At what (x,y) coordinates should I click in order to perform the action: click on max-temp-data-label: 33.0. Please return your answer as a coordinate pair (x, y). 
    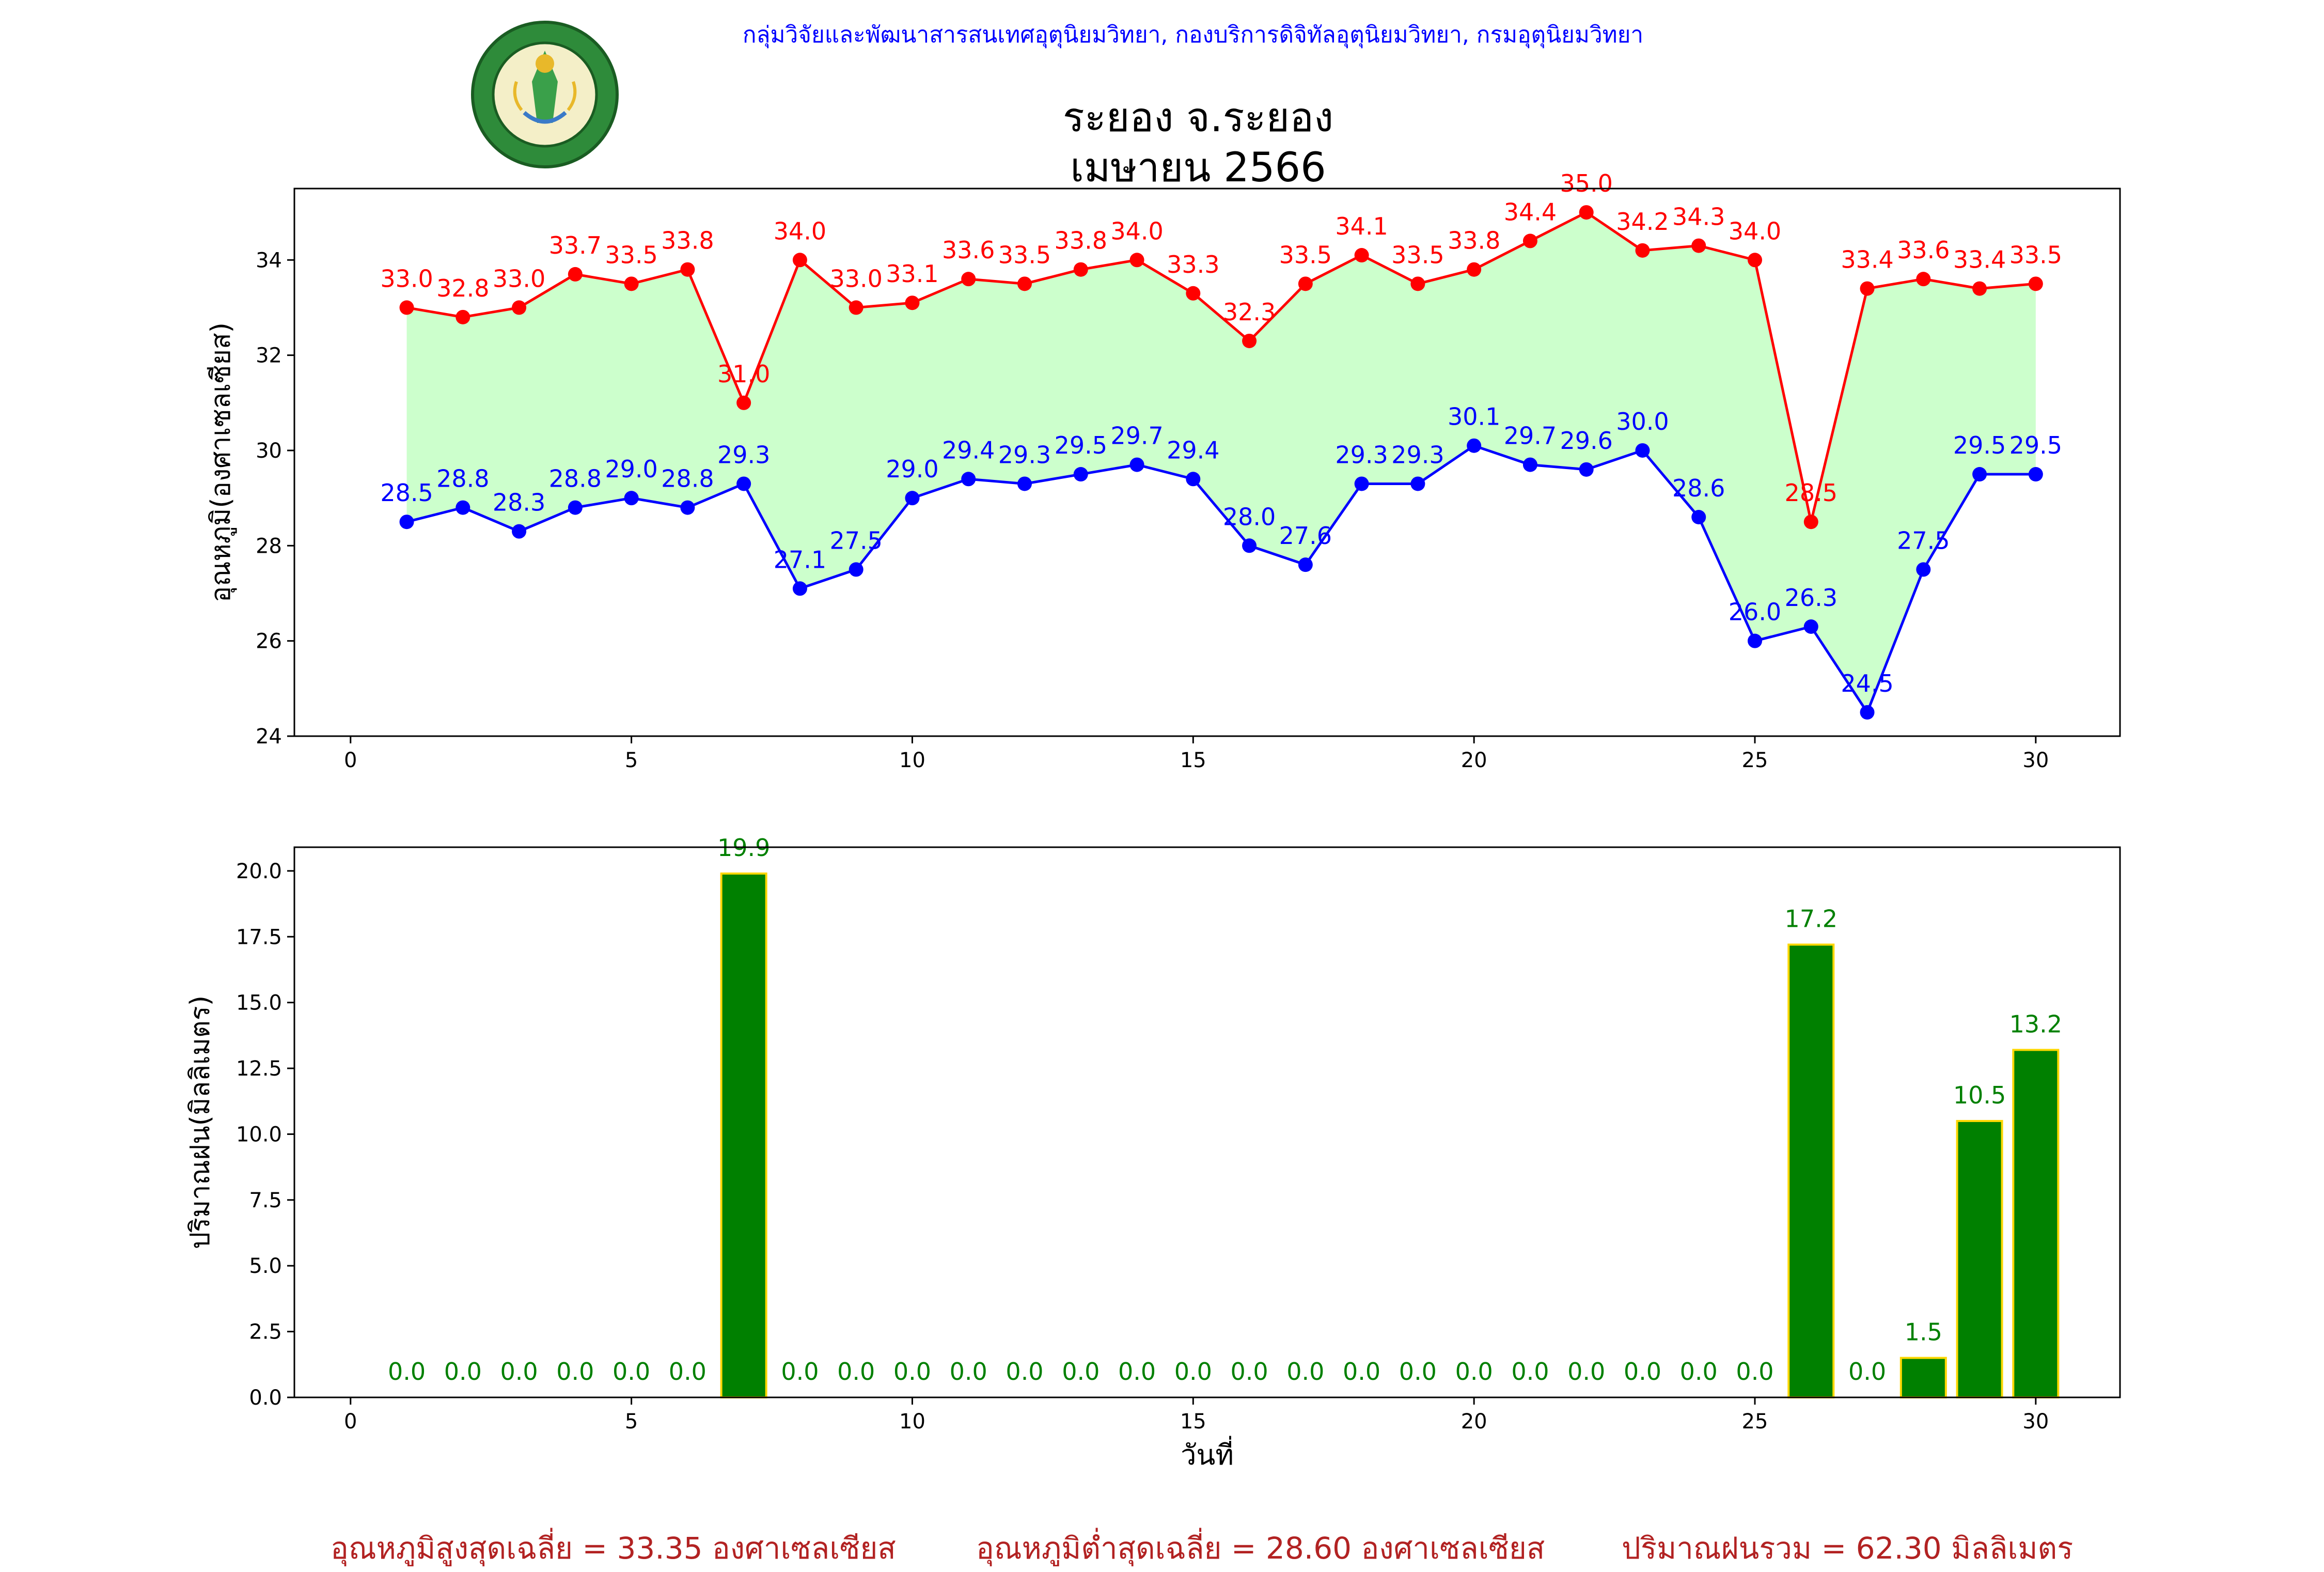
    Looking at the image, I should click on (406, 278).